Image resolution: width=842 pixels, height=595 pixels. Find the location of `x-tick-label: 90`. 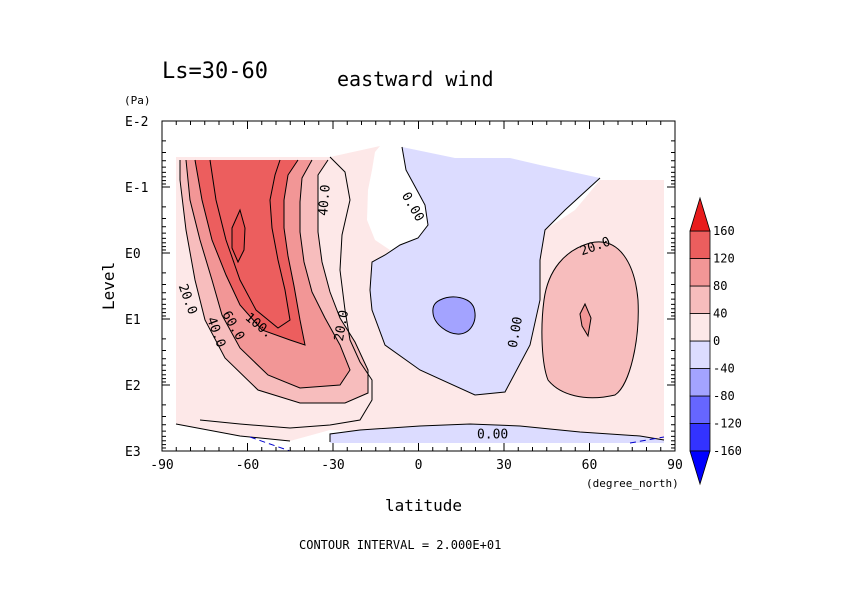

x-tick-label: 90 is located at coordinates (675, 465).